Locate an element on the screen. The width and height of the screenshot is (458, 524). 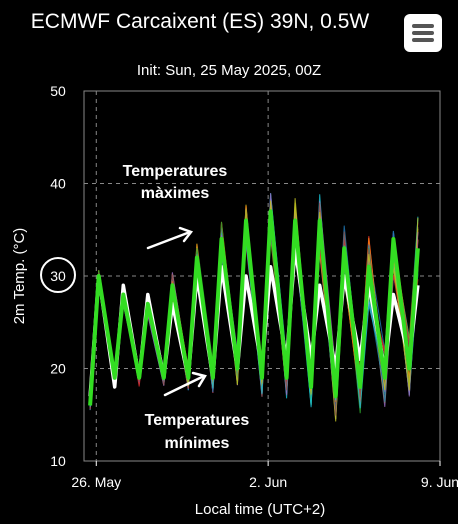
arrow-up-icon is located at coordinates (170, 238).